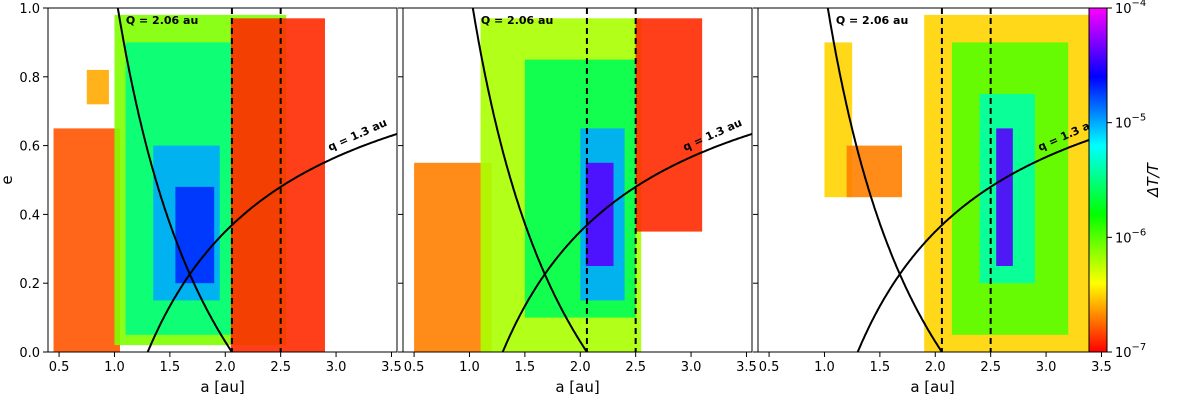 Image resolution: width=1200 pixels, height=400 pixels. Describe the element at coordinates (29, 78) in the screenshot. I see `y-tick-label: 0.8` at that location.